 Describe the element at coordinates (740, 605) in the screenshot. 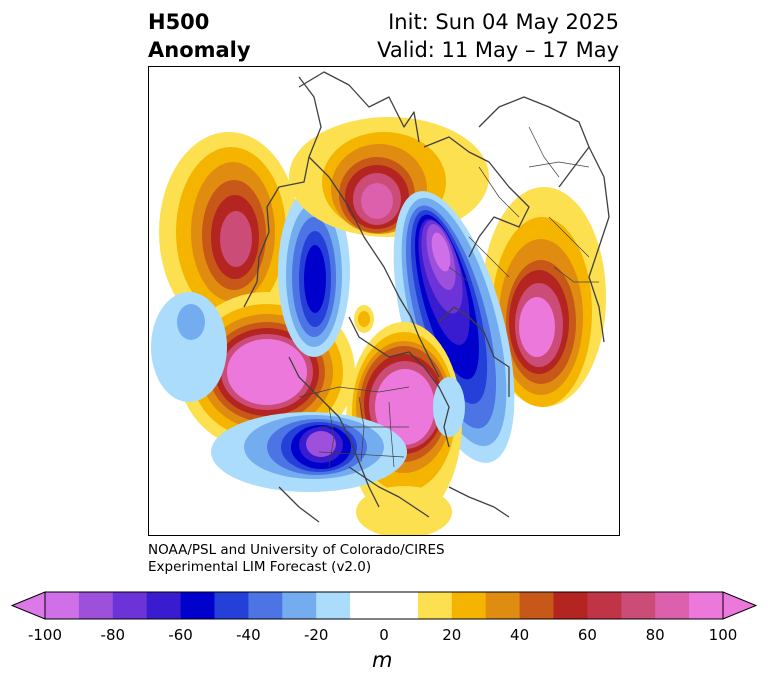

I see `colorbar-max-extend` at that location.